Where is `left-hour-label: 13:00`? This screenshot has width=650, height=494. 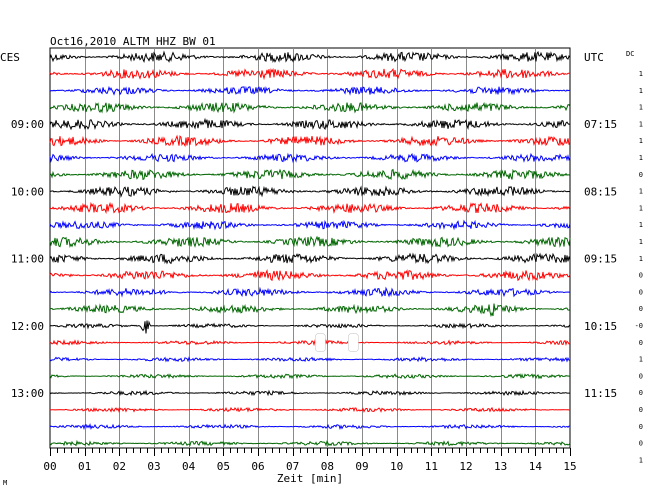 left-hour-label: 13:00 is located at coordinates (27, 393).